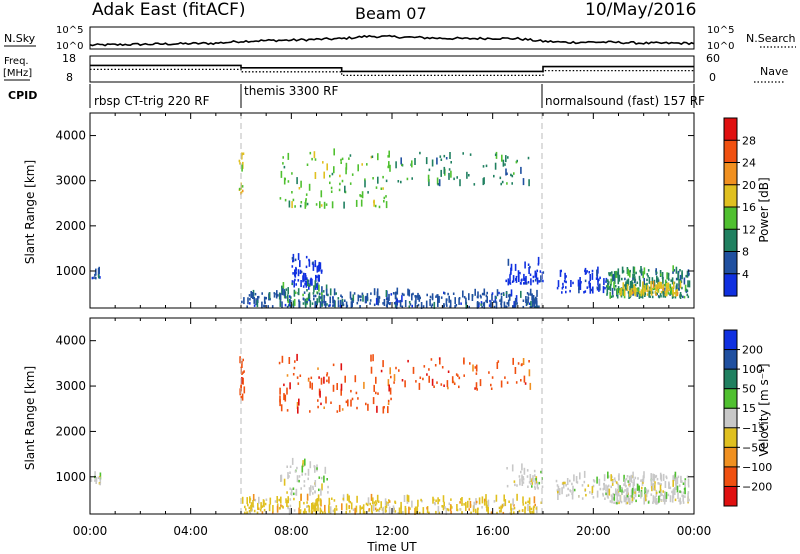  Describe the element at coordinates (730, 418) in the screenshot. I see `colorbar-frame` at that location.